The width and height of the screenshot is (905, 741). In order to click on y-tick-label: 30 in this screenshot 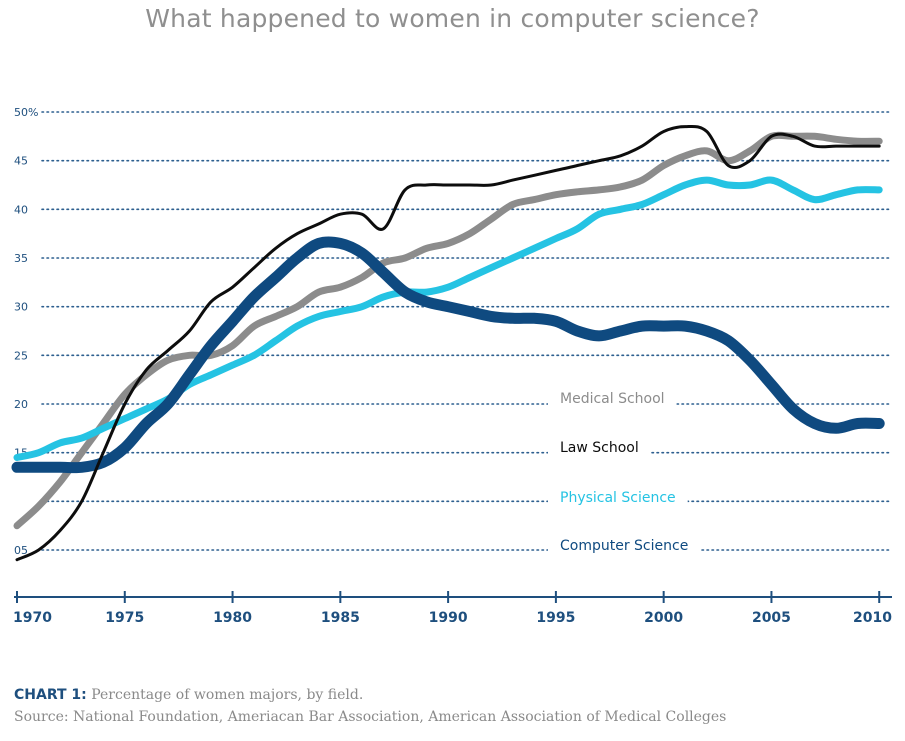, I will do `click(21, 307)`.